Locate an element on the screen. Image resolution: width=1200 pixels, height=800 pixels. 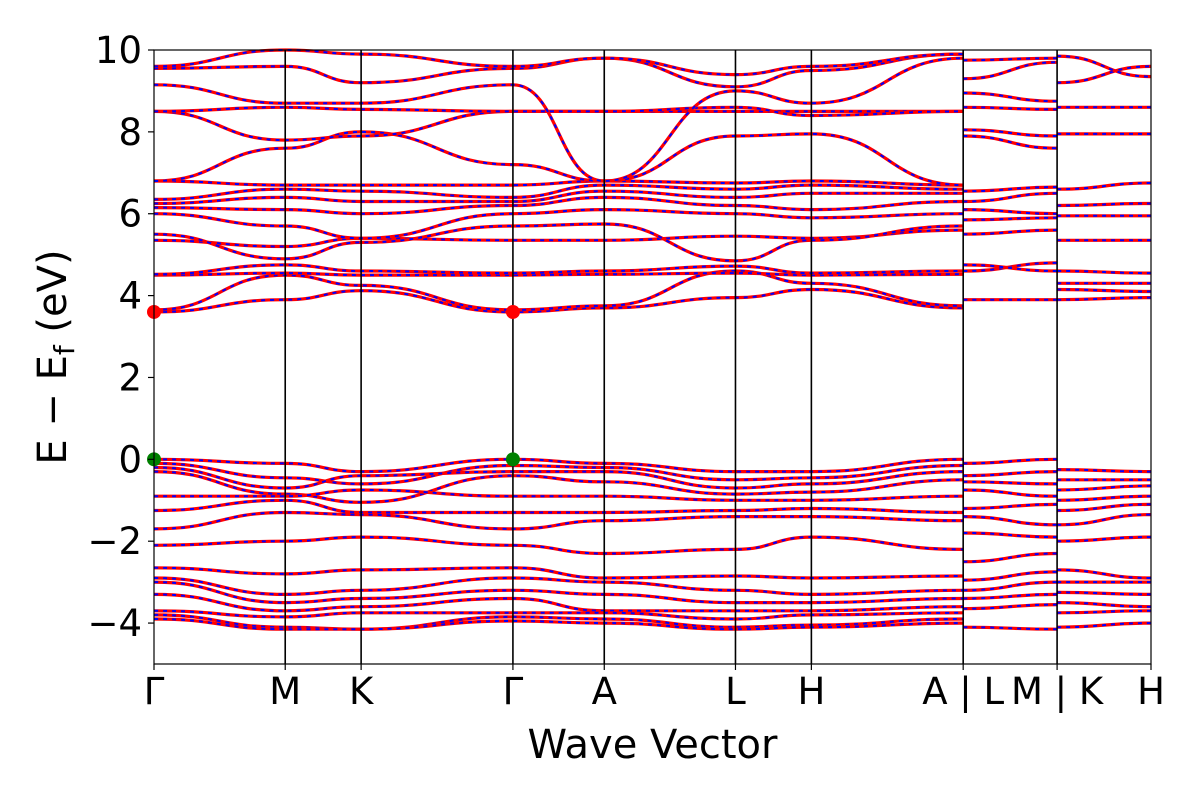
y-tick-label: −2 is located at coordinates (114, 541).